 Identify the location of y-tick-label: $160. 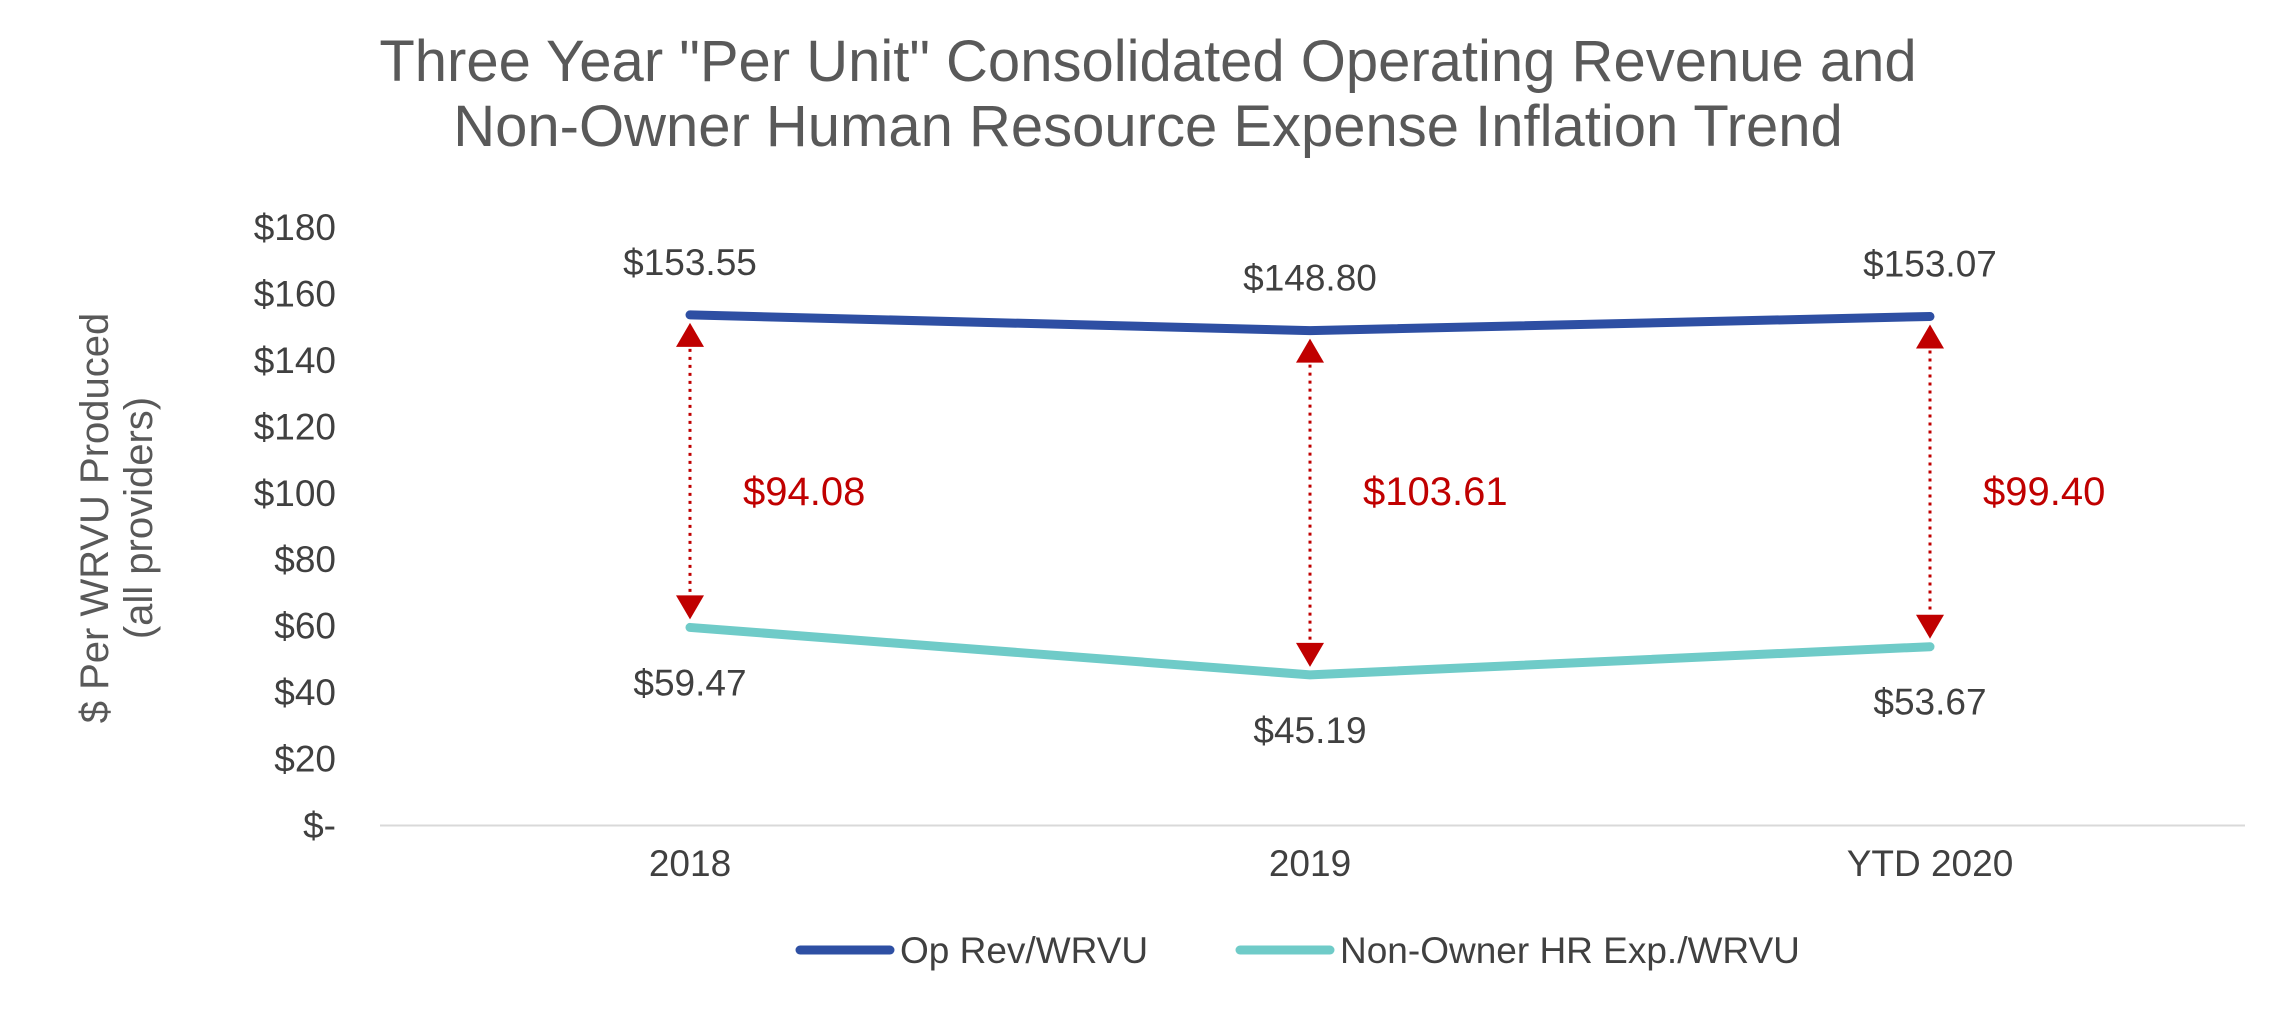
(295, 293).